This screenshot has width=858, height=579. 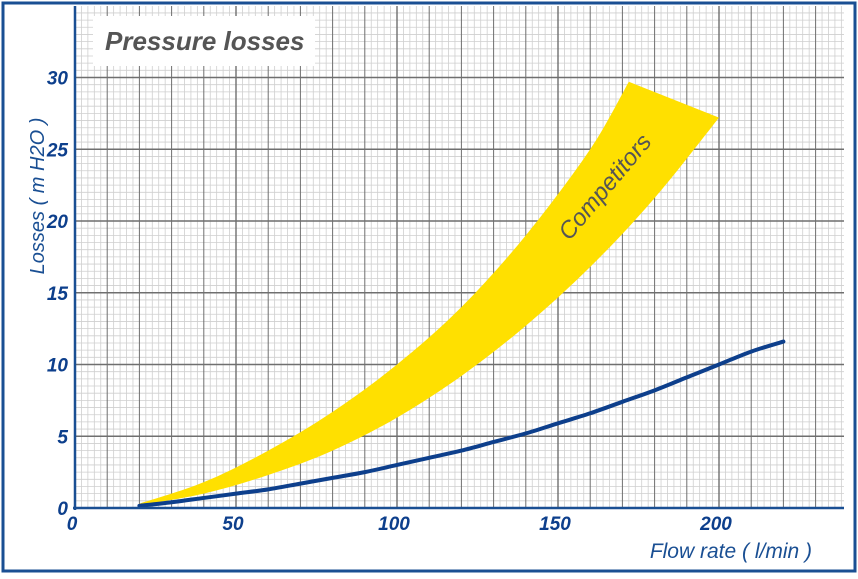 What do you see at coordinates (58, 79) in the screenshot?
I see `y-tick-label: 30` at bounding box center [58, 79].